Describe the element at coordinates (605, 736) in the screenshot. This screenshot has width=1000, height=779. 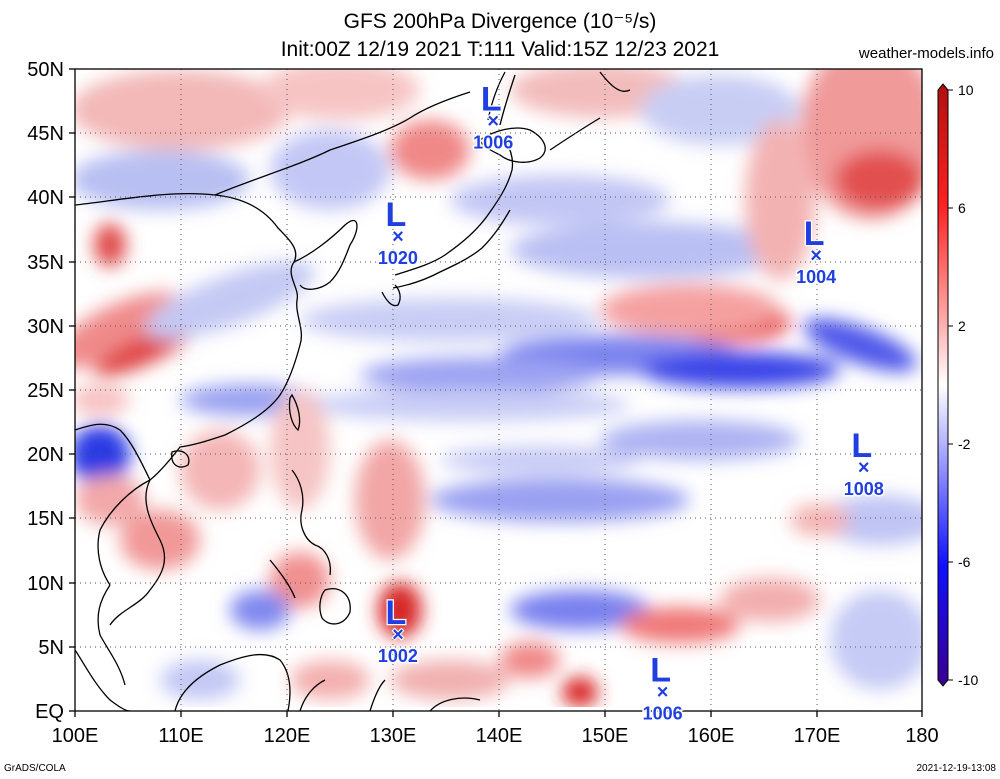
I see `lon-label: 150E` at that location.